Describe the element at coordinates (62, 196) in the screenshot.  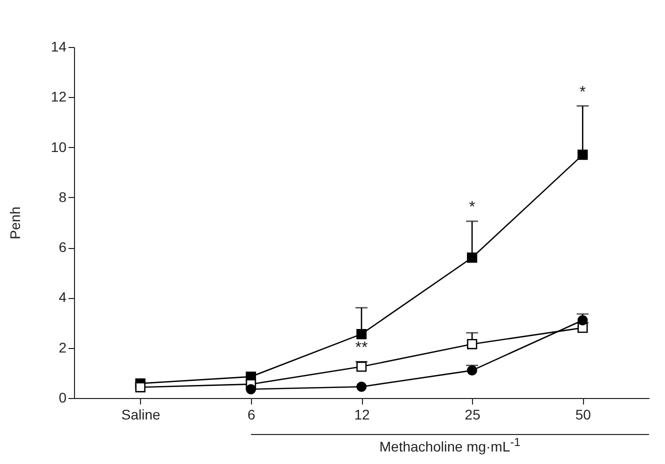
I see `y-tick-label: 8` at that location.